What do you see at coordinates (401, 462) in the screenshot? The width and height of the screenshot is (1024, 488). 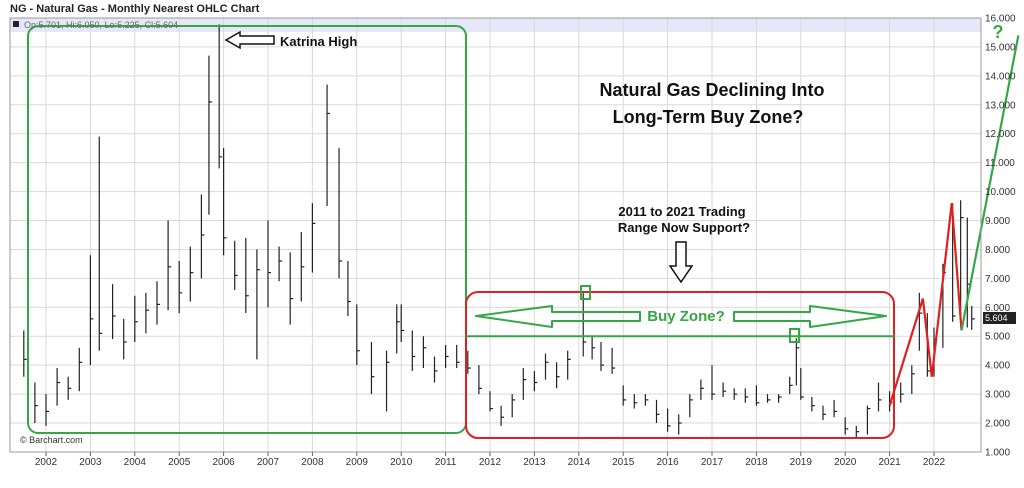 I see `x-tick-label: 2010` at bounding box center [401, 462].